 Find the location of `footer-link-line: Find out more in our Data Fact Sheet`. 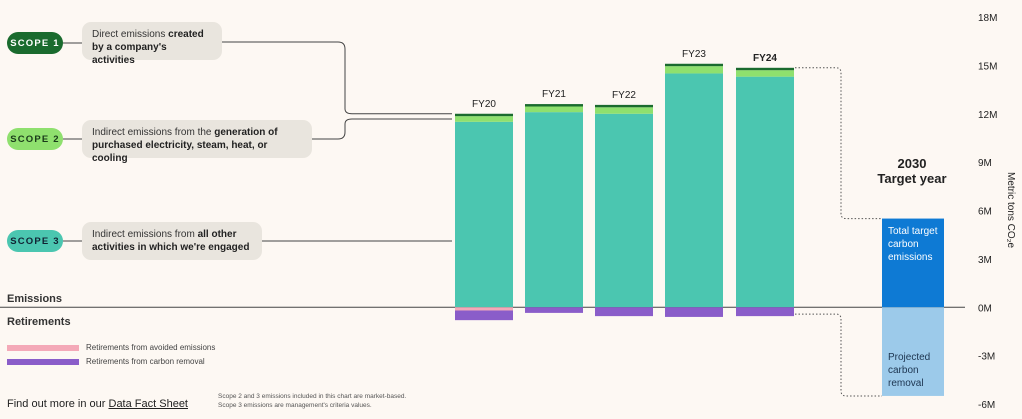

footer-link-line: Find out more in our Data Fact Sheet is located at coordinates (97, 404).